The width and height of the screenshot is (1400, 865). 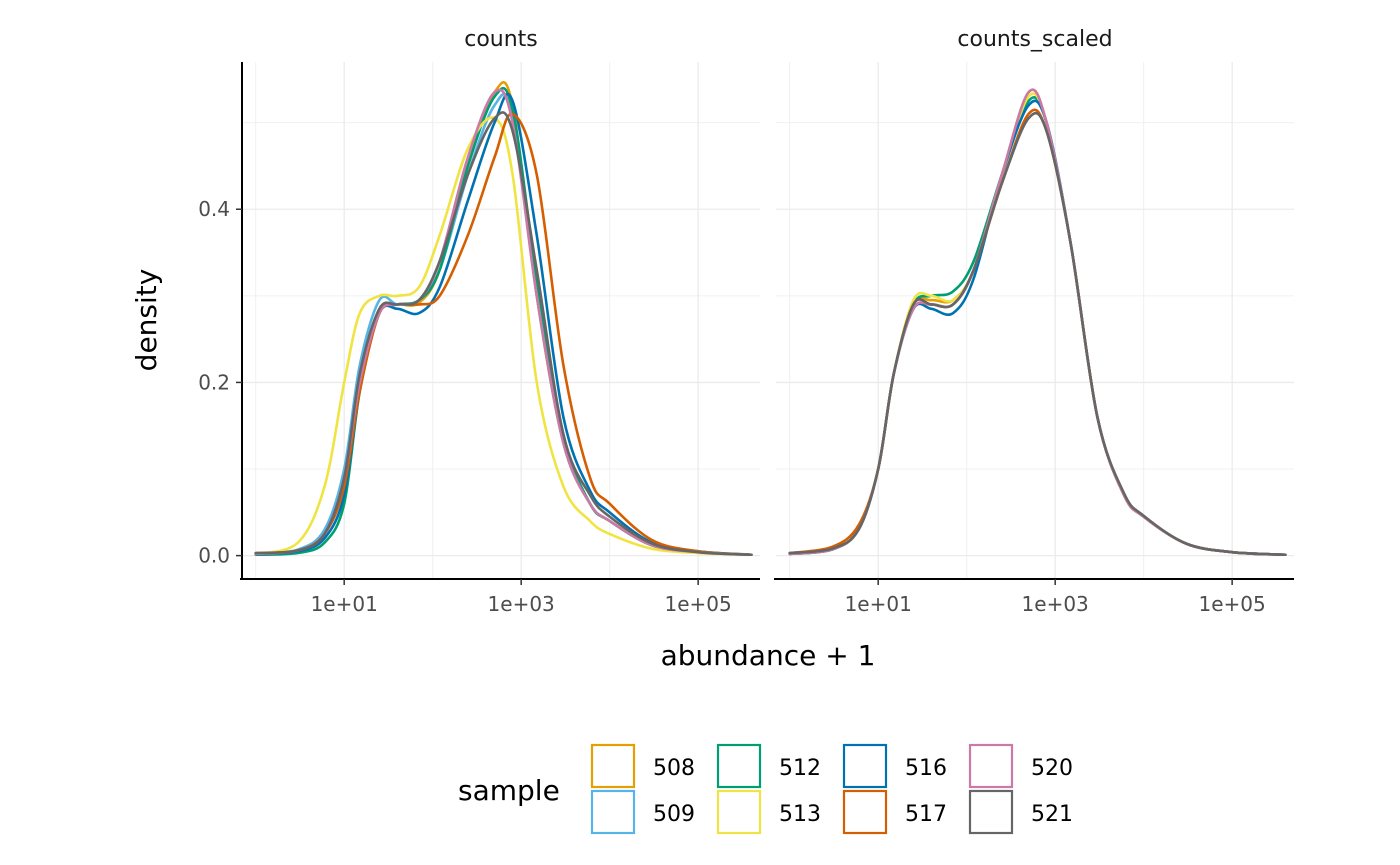 I want to click on y-axis-title: density, so click(x=146, y=320).